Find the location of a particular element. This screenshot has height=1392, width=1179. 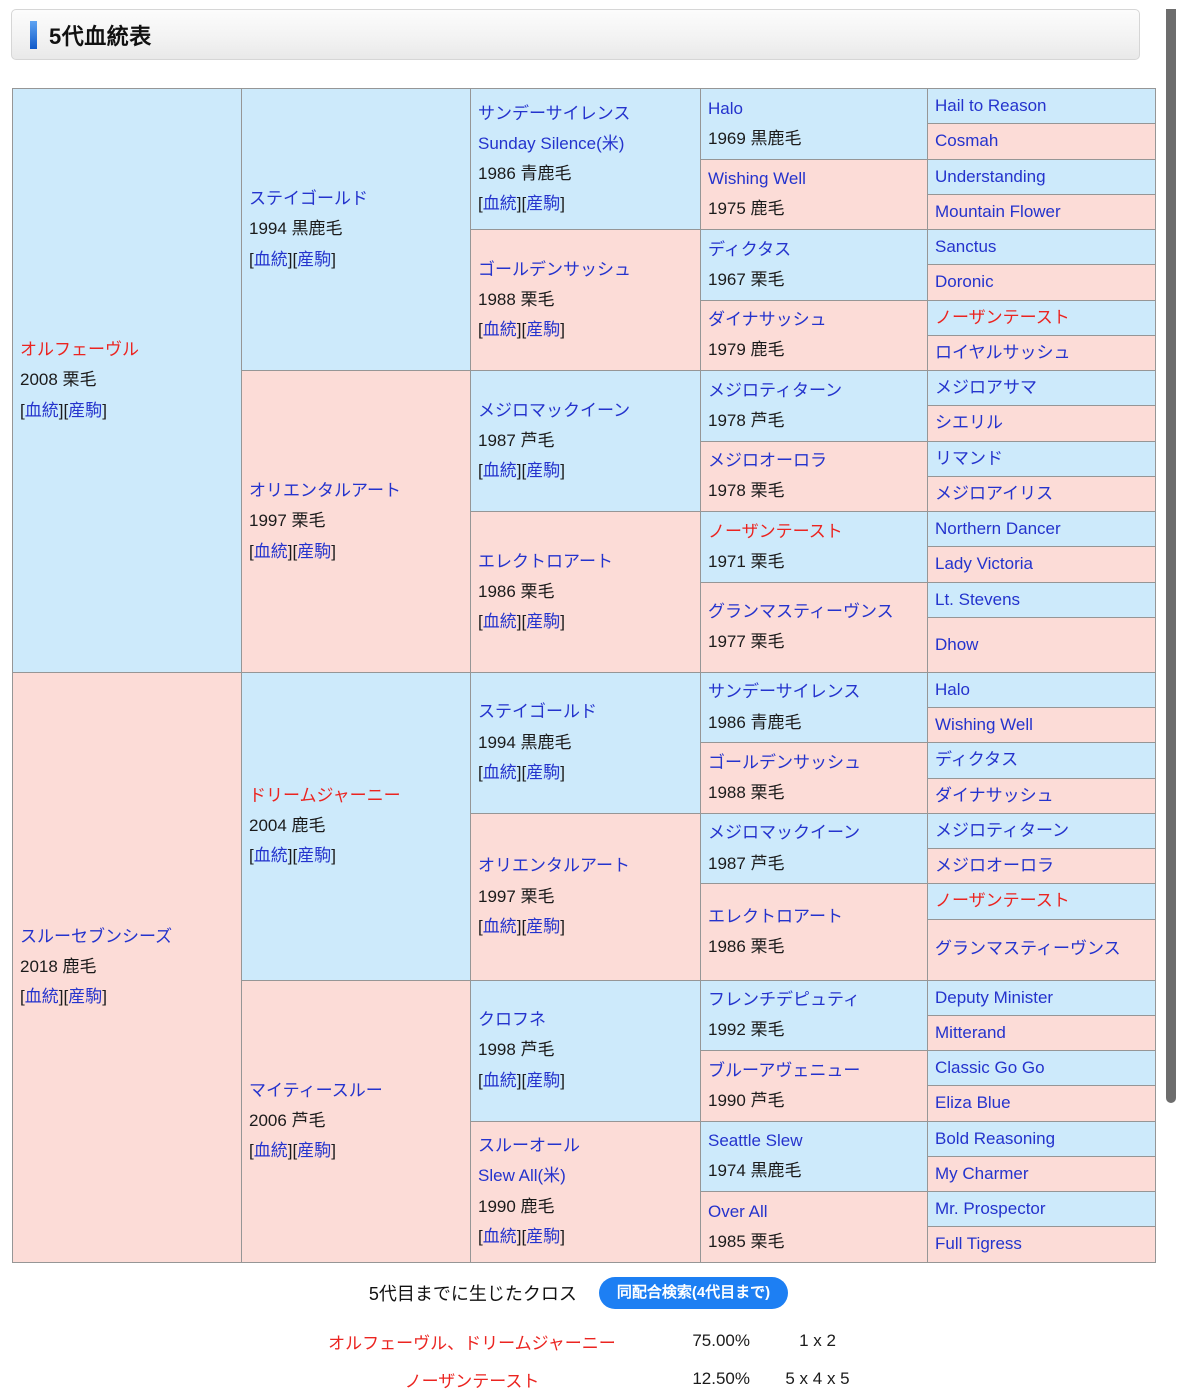

cross-horse-names: オルフェーヴル、ドリームジャーニー is located at coordinates (472, 1343).